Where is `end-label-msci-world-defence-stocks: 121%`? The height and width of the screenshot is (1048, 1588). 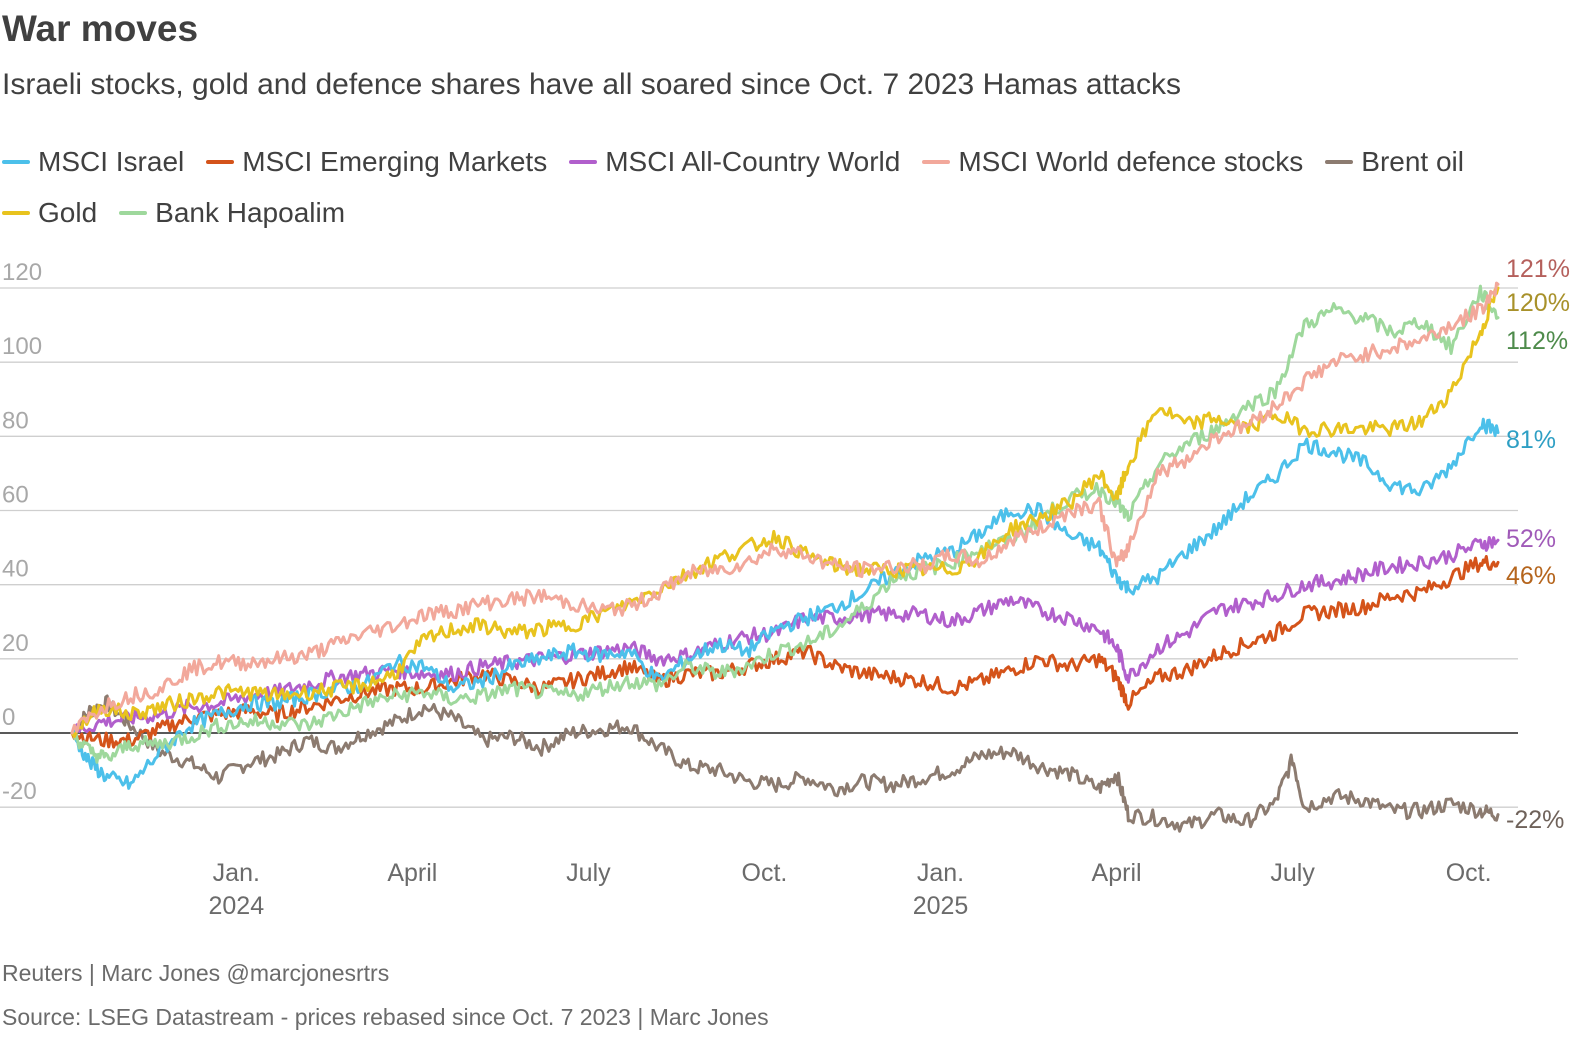 end-label-msci-world-defence-stocks: 121% is located at coordinates (1538, 269).